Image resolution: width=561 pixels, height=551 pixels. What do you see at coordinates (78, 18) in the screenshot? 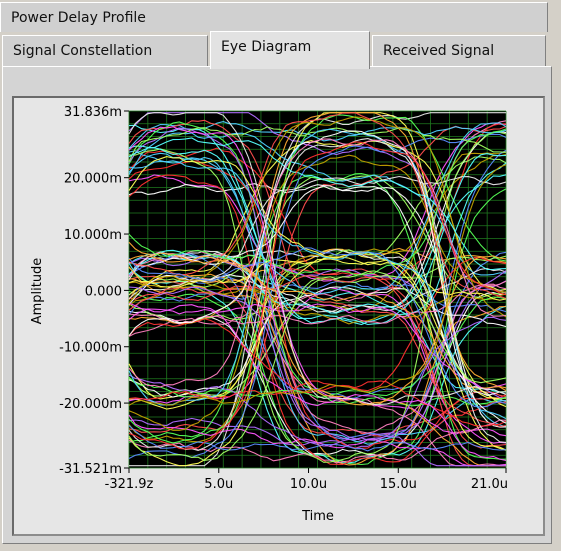
I see `tab-label: Power Delay Profile` at bounding box center [78, 18].